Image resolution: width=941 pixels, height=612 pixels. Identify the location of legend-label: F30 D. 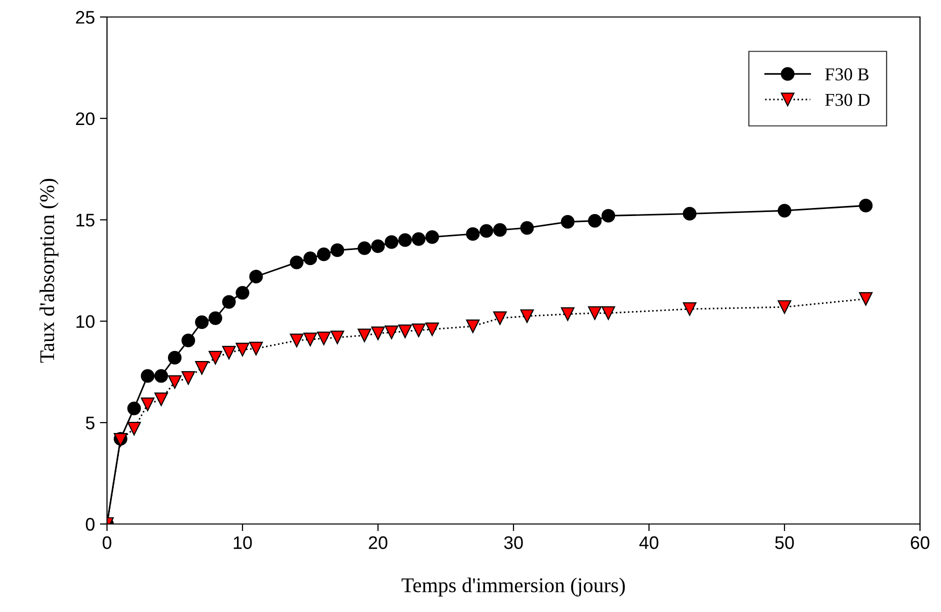
(847, 100).